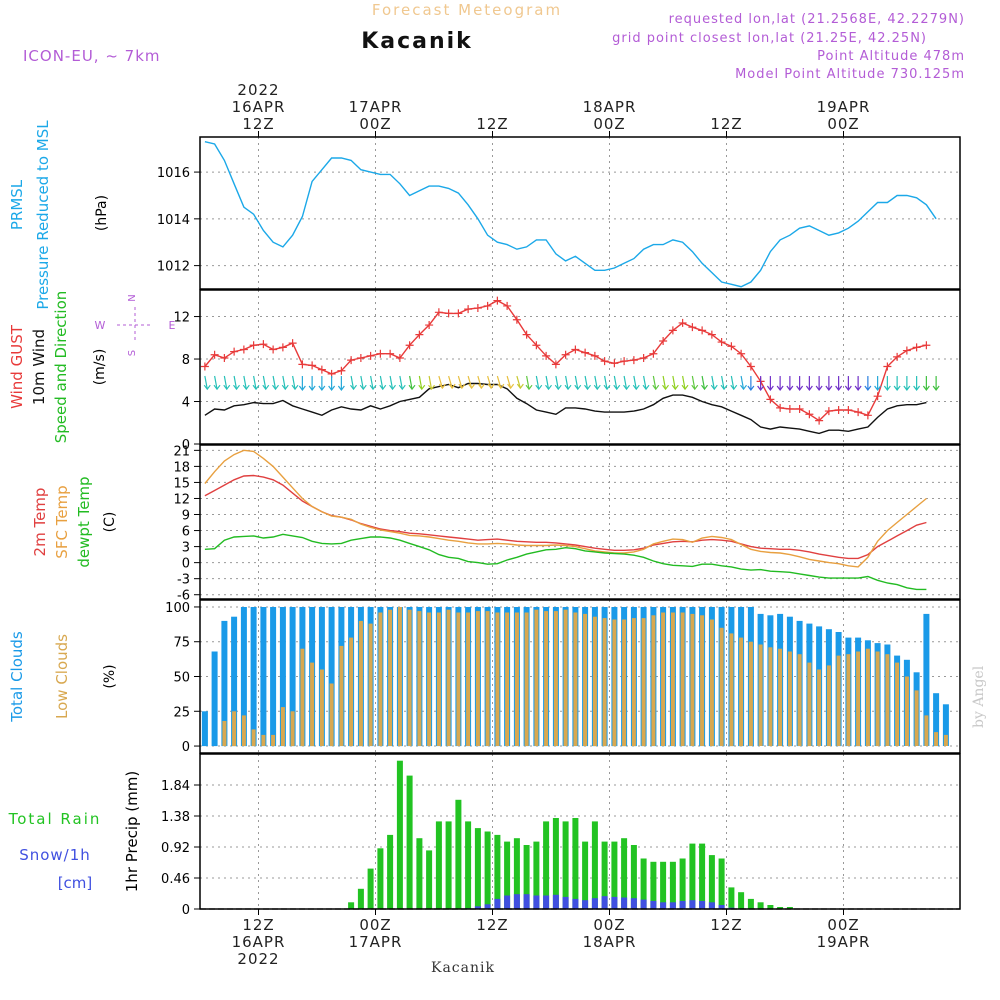 The height and width of the screenshot is (1000, 1000). I want to click on ytick-label: 1016, so click(173, 173).